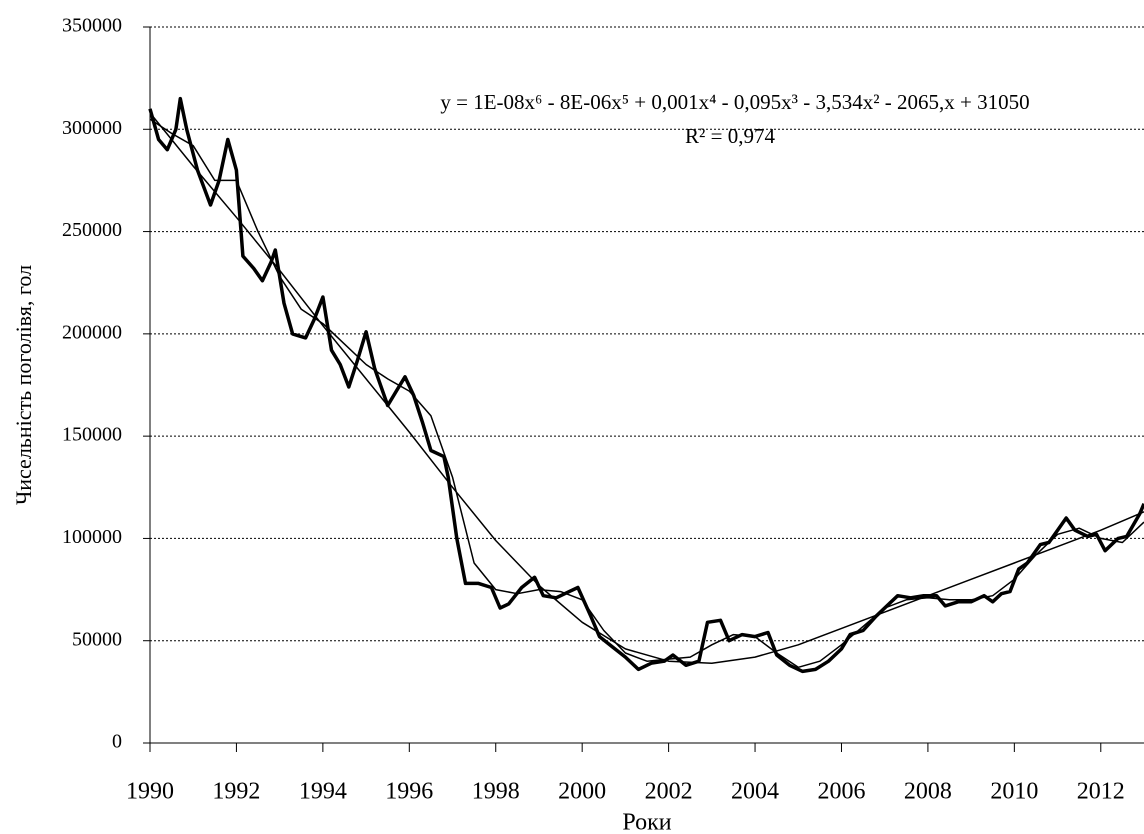  I want to click on r-squared: R² = 0,974, so click(730, 136).